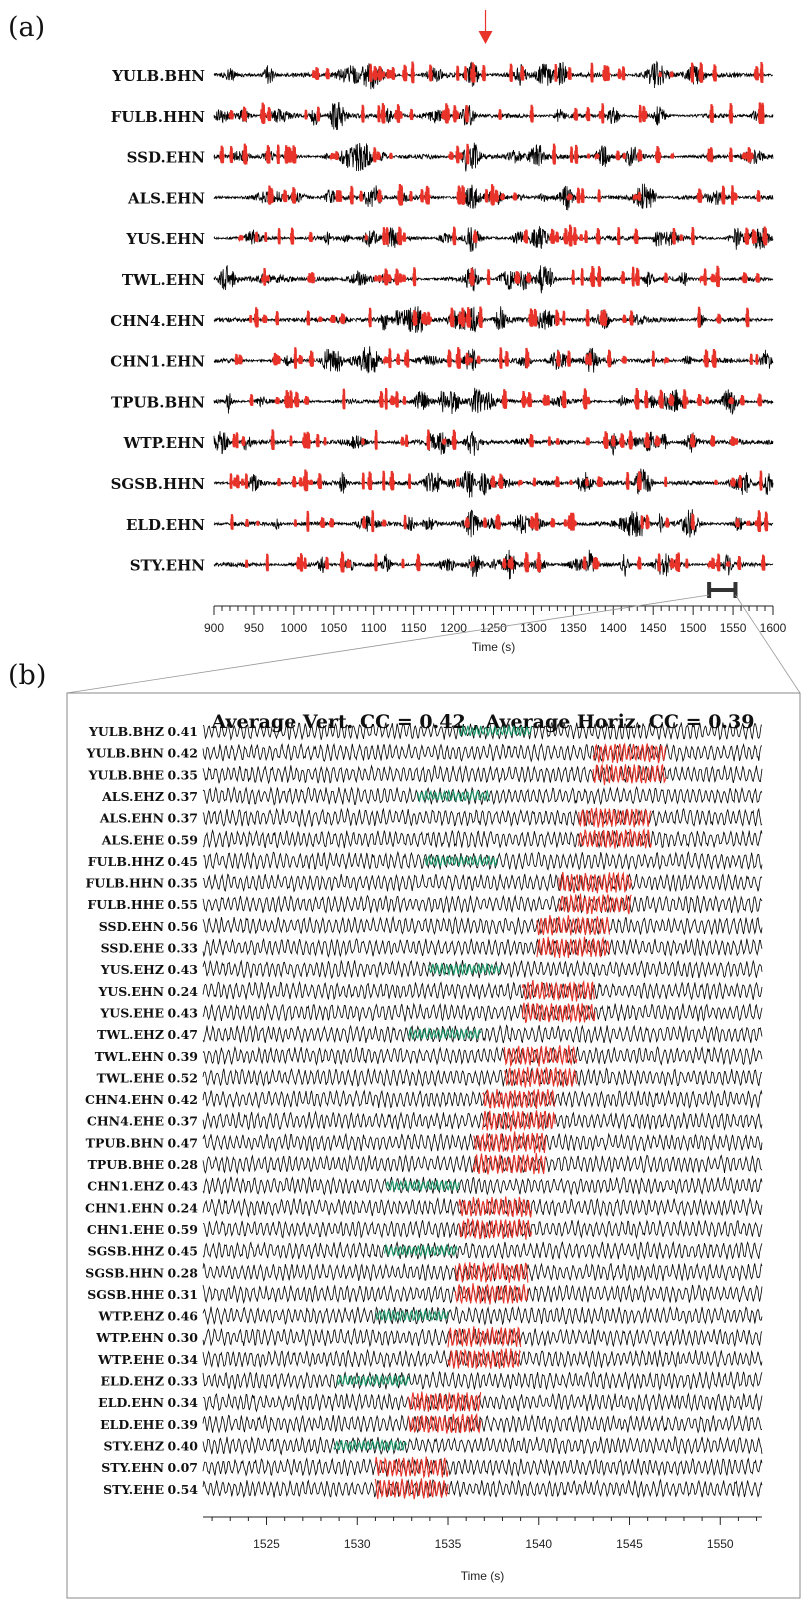  I want to click on station-label: CHN4.EHN, so click(157, 321).